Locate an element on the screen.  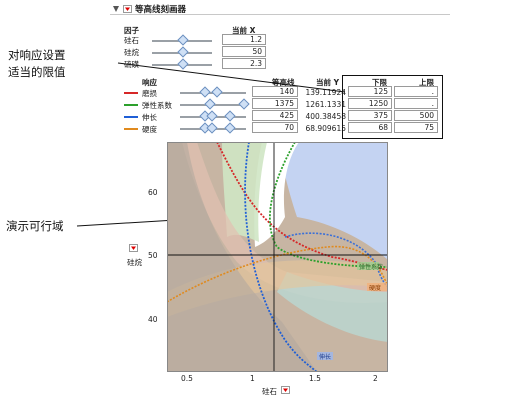
lower-limit-input: 1250 is located at coordinates (370, 103).